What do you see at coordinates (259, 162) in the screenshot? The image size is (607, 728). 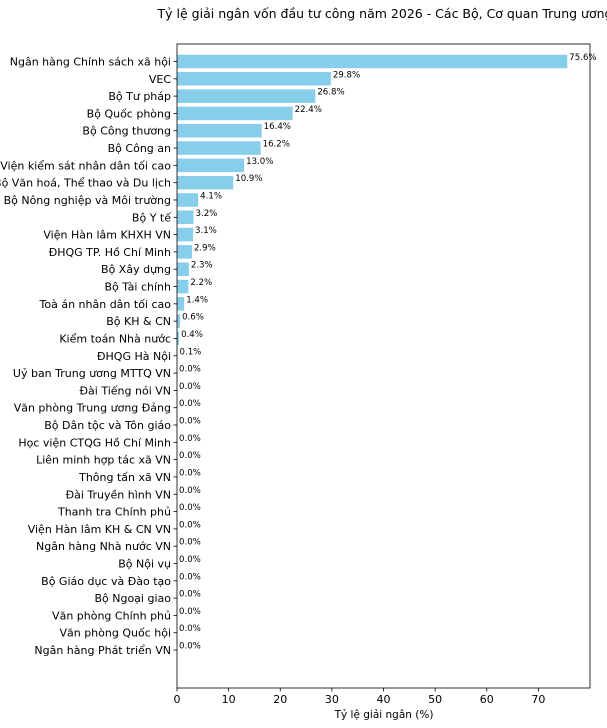 I see `value-label: 13.0%` at bounding box center [259, 162].